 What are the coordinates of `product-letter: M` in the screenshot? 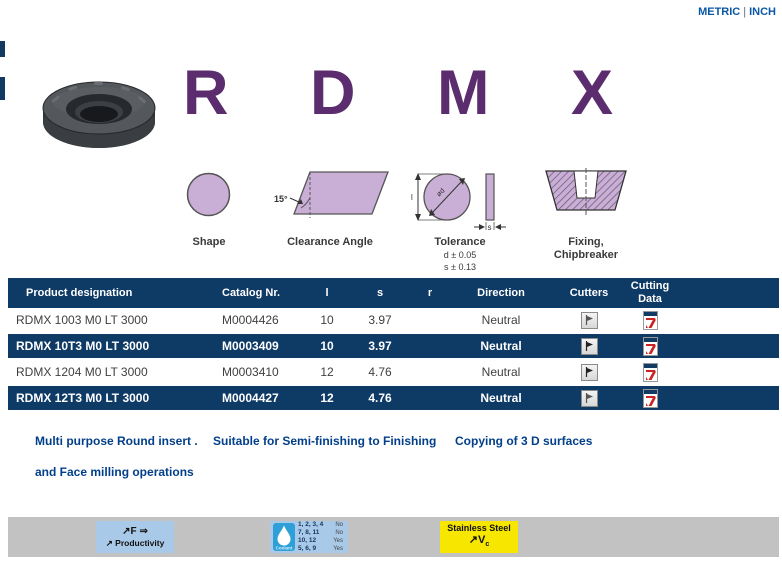 It's located at (463, 93).